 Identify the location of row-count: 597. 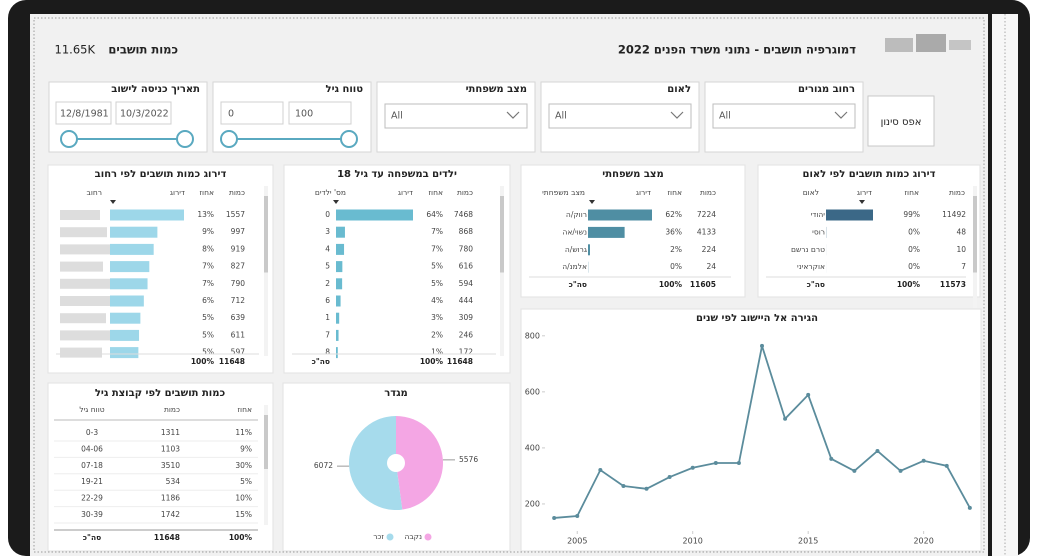
(238, 352).